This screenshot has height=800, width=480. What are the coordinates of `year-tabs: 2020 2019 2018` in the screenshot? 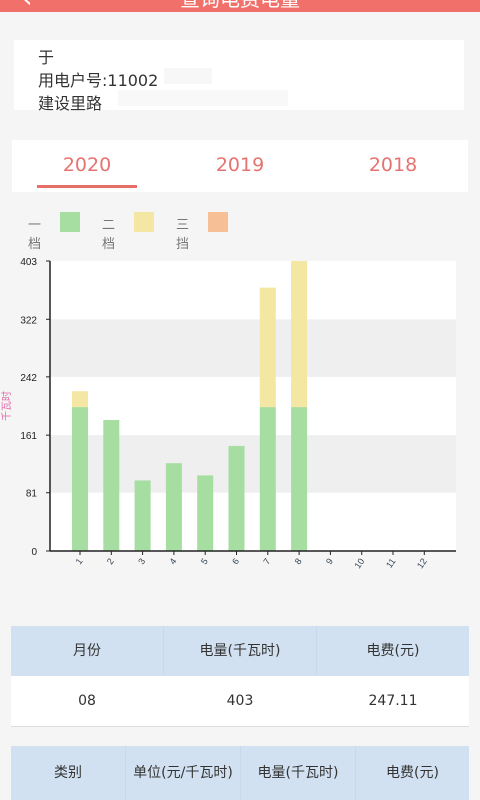 It's located at (240, 166).